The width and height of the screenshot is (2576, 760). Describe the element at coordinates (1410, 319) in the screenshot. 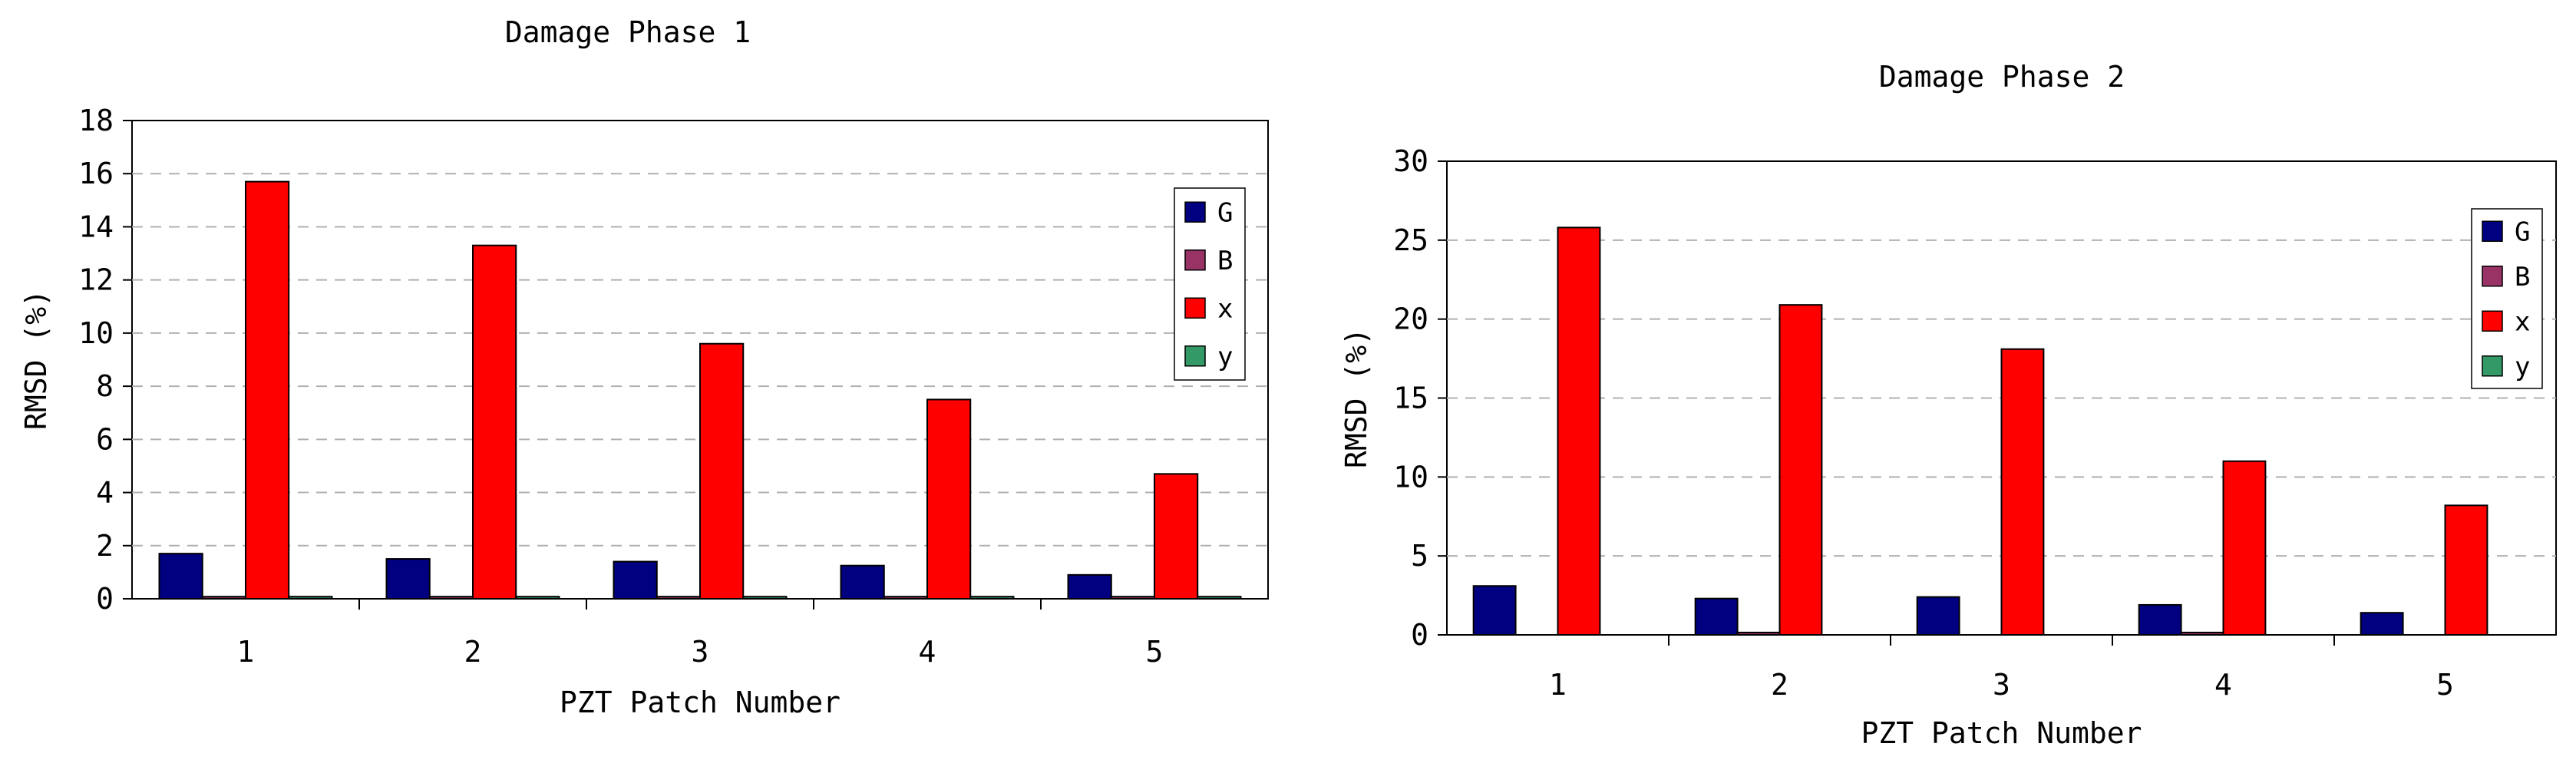

I see `y-tick-label: 20` at that location.